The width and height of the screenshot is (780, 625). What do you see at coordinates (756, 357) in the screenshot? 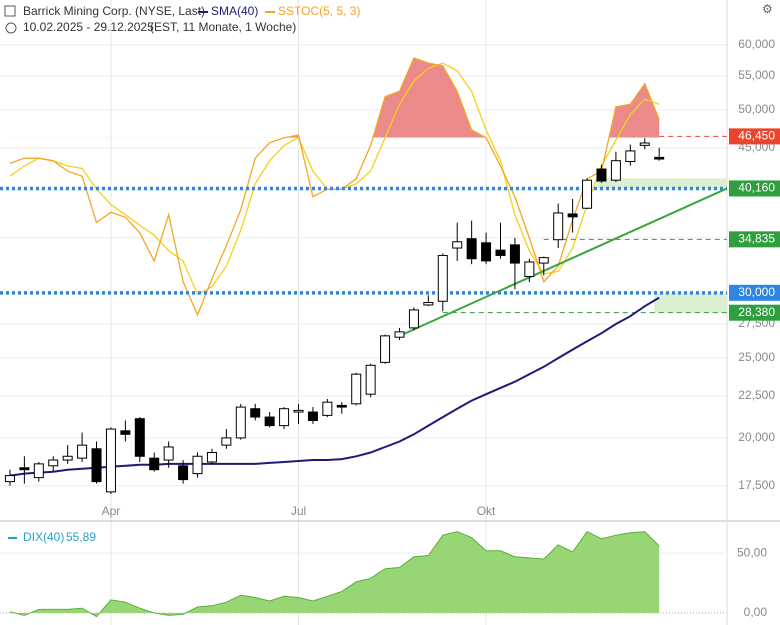
I see `y-tick-label: 25,000` at bounding box center [756, 357].